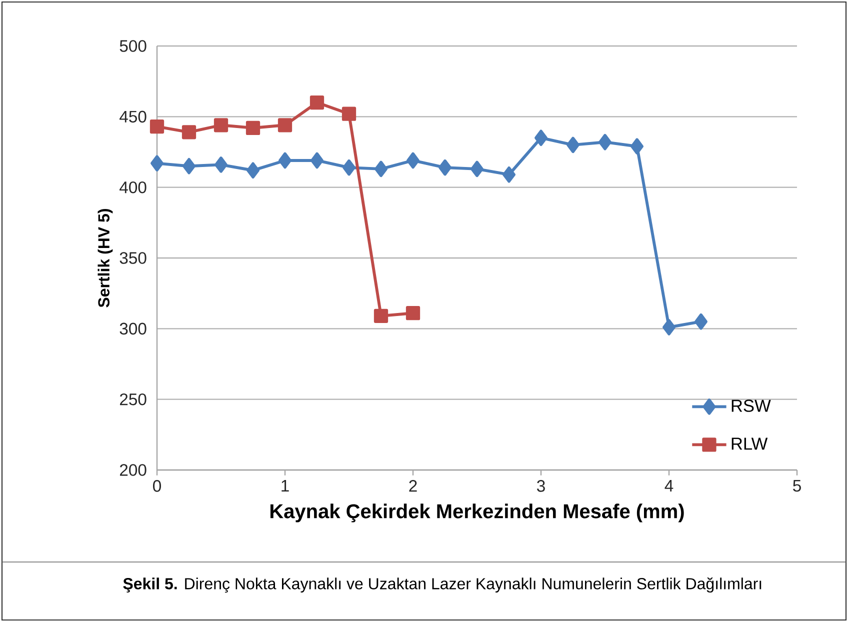 The width and height of the screenshot is (848, 622). Describe the element at coordinates (133, 399) in the screenshot. I see `y-tick-label: 250` at that location.